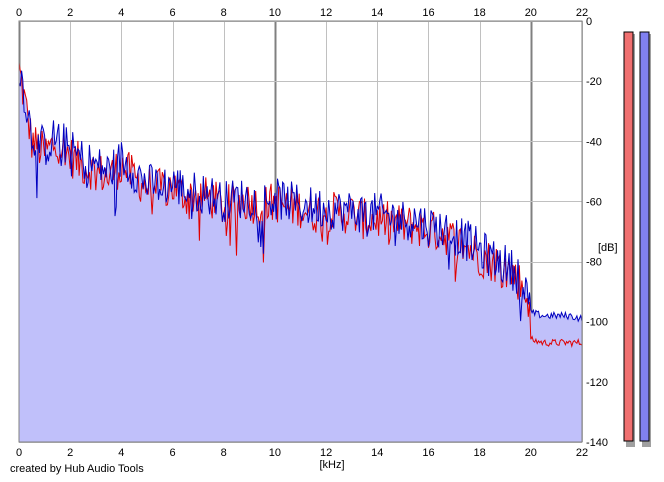 The width and height of the screenshot is (664, 482). What do you see at coordinates (70, 453) in the screenshot?
I see `x-tick-label-bottom: 2` at bounding box center [70, 453].